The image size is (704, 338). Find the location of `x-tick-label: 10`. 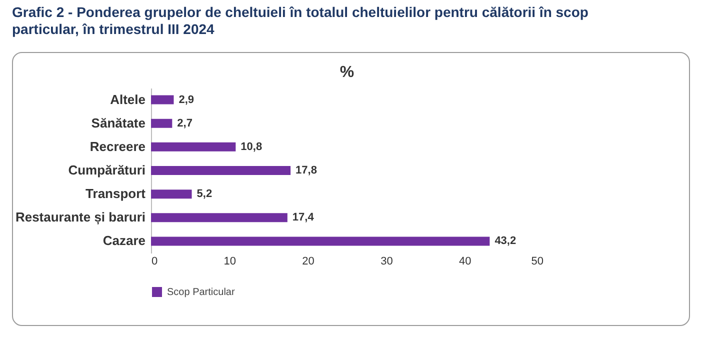

x-tick-label: 10 is located at coordinates (230, 262).